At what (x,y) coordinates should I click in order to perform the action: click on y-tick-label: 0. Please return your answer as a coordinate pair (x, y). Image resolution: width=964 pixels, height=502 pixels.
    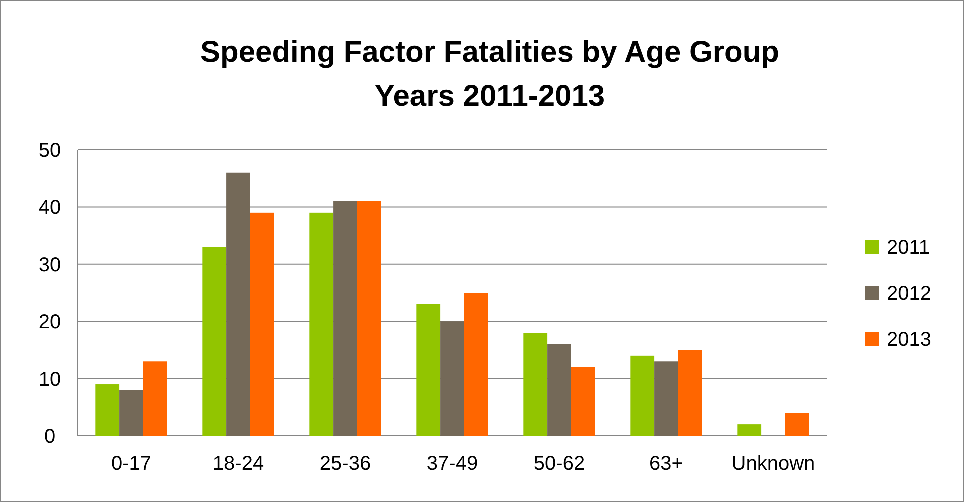
    Looking at the image, I should click on (50, 437).